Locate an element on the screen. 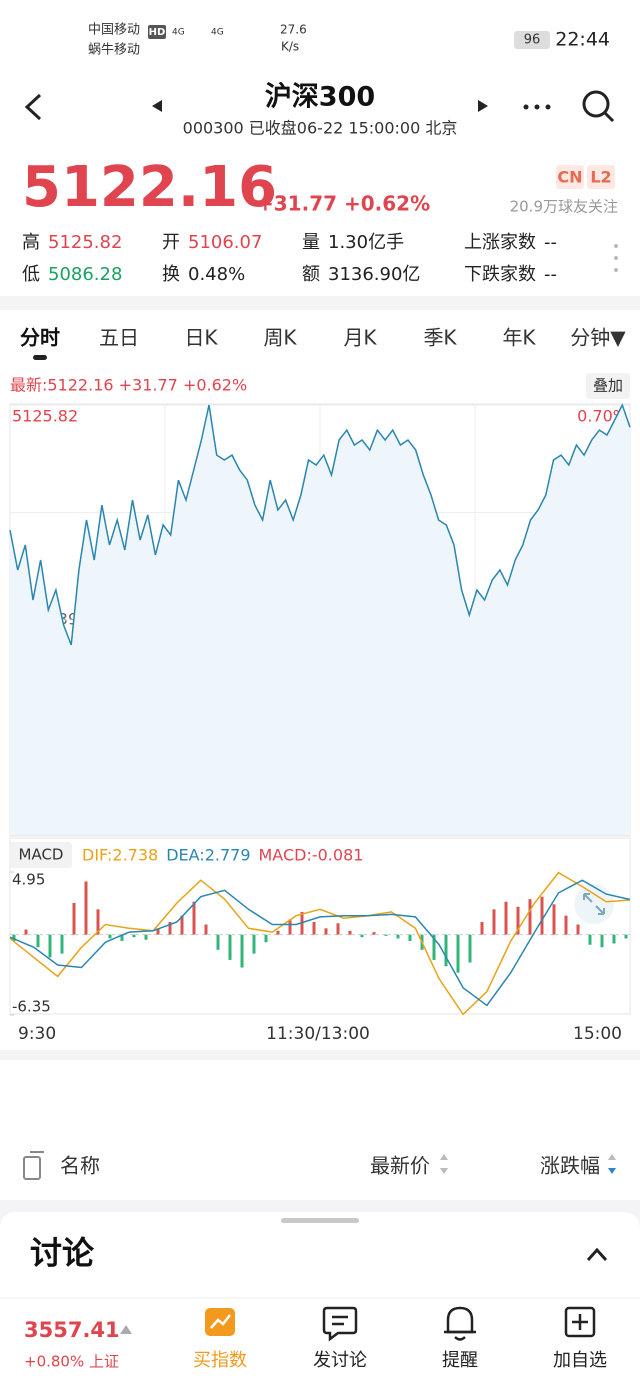 This screenshot has height=1387, width=640. next-button is located at coordinates (483, 106).